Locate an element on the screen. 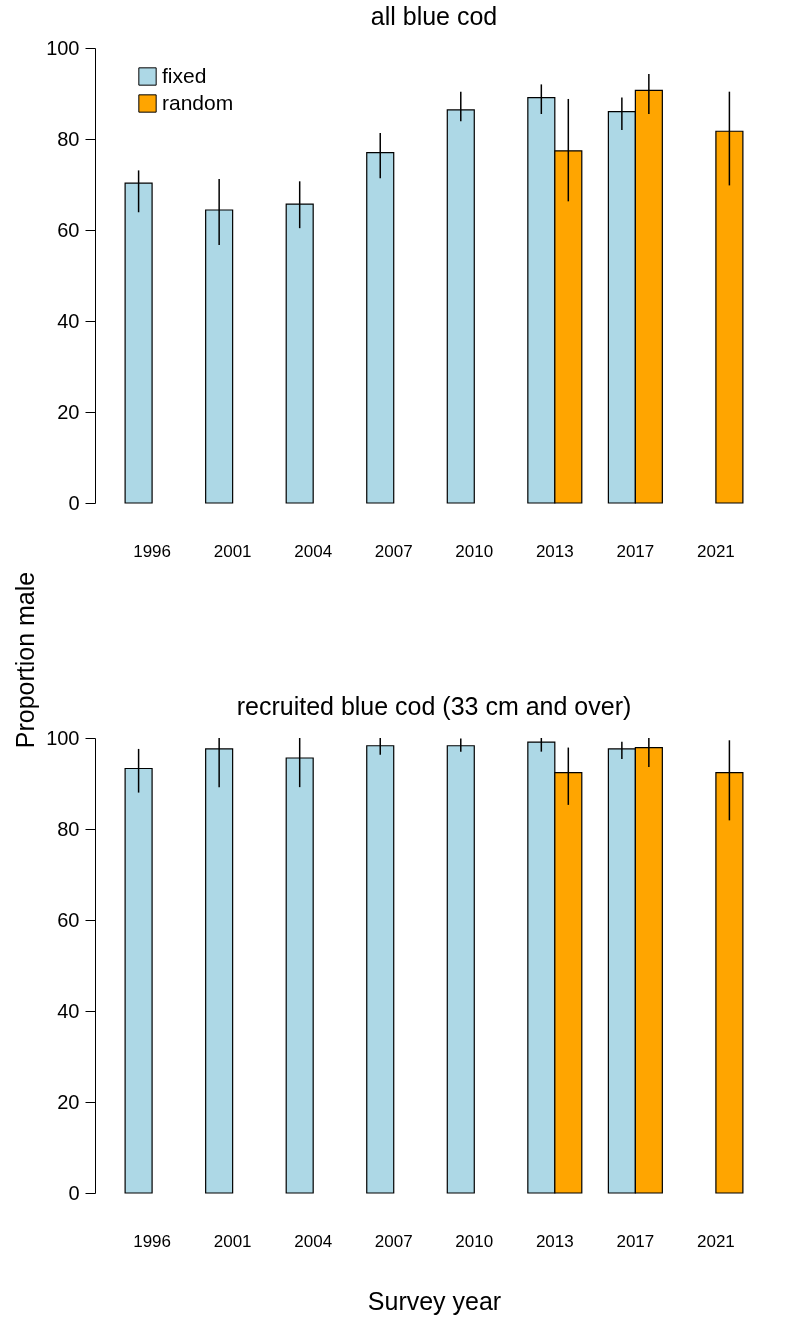  x-axis-title: Survey year is located at coordinates (434, 1300).